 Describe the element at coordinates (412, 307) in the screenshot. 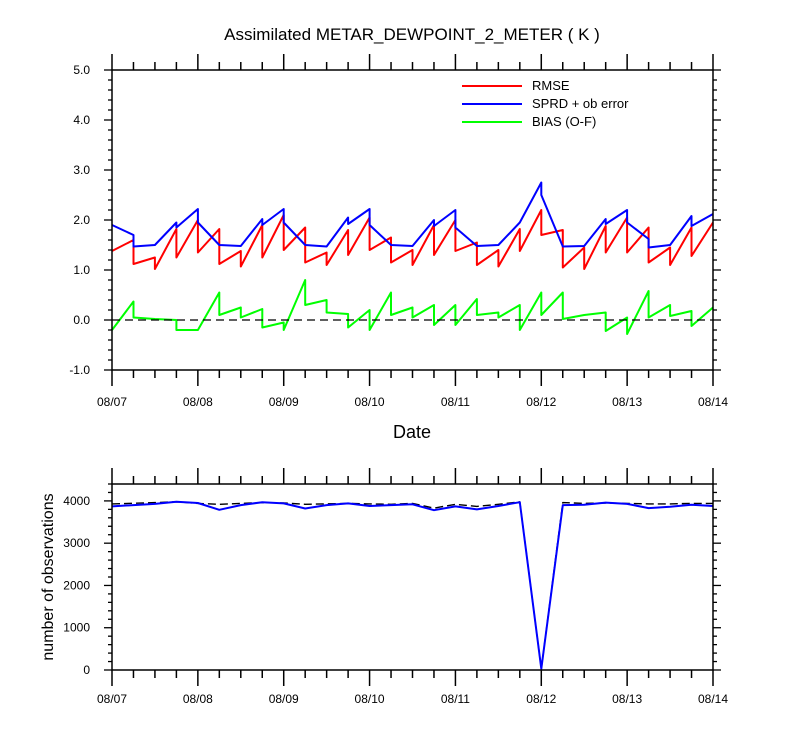

I see `series-line-bias-o-f` at that location.